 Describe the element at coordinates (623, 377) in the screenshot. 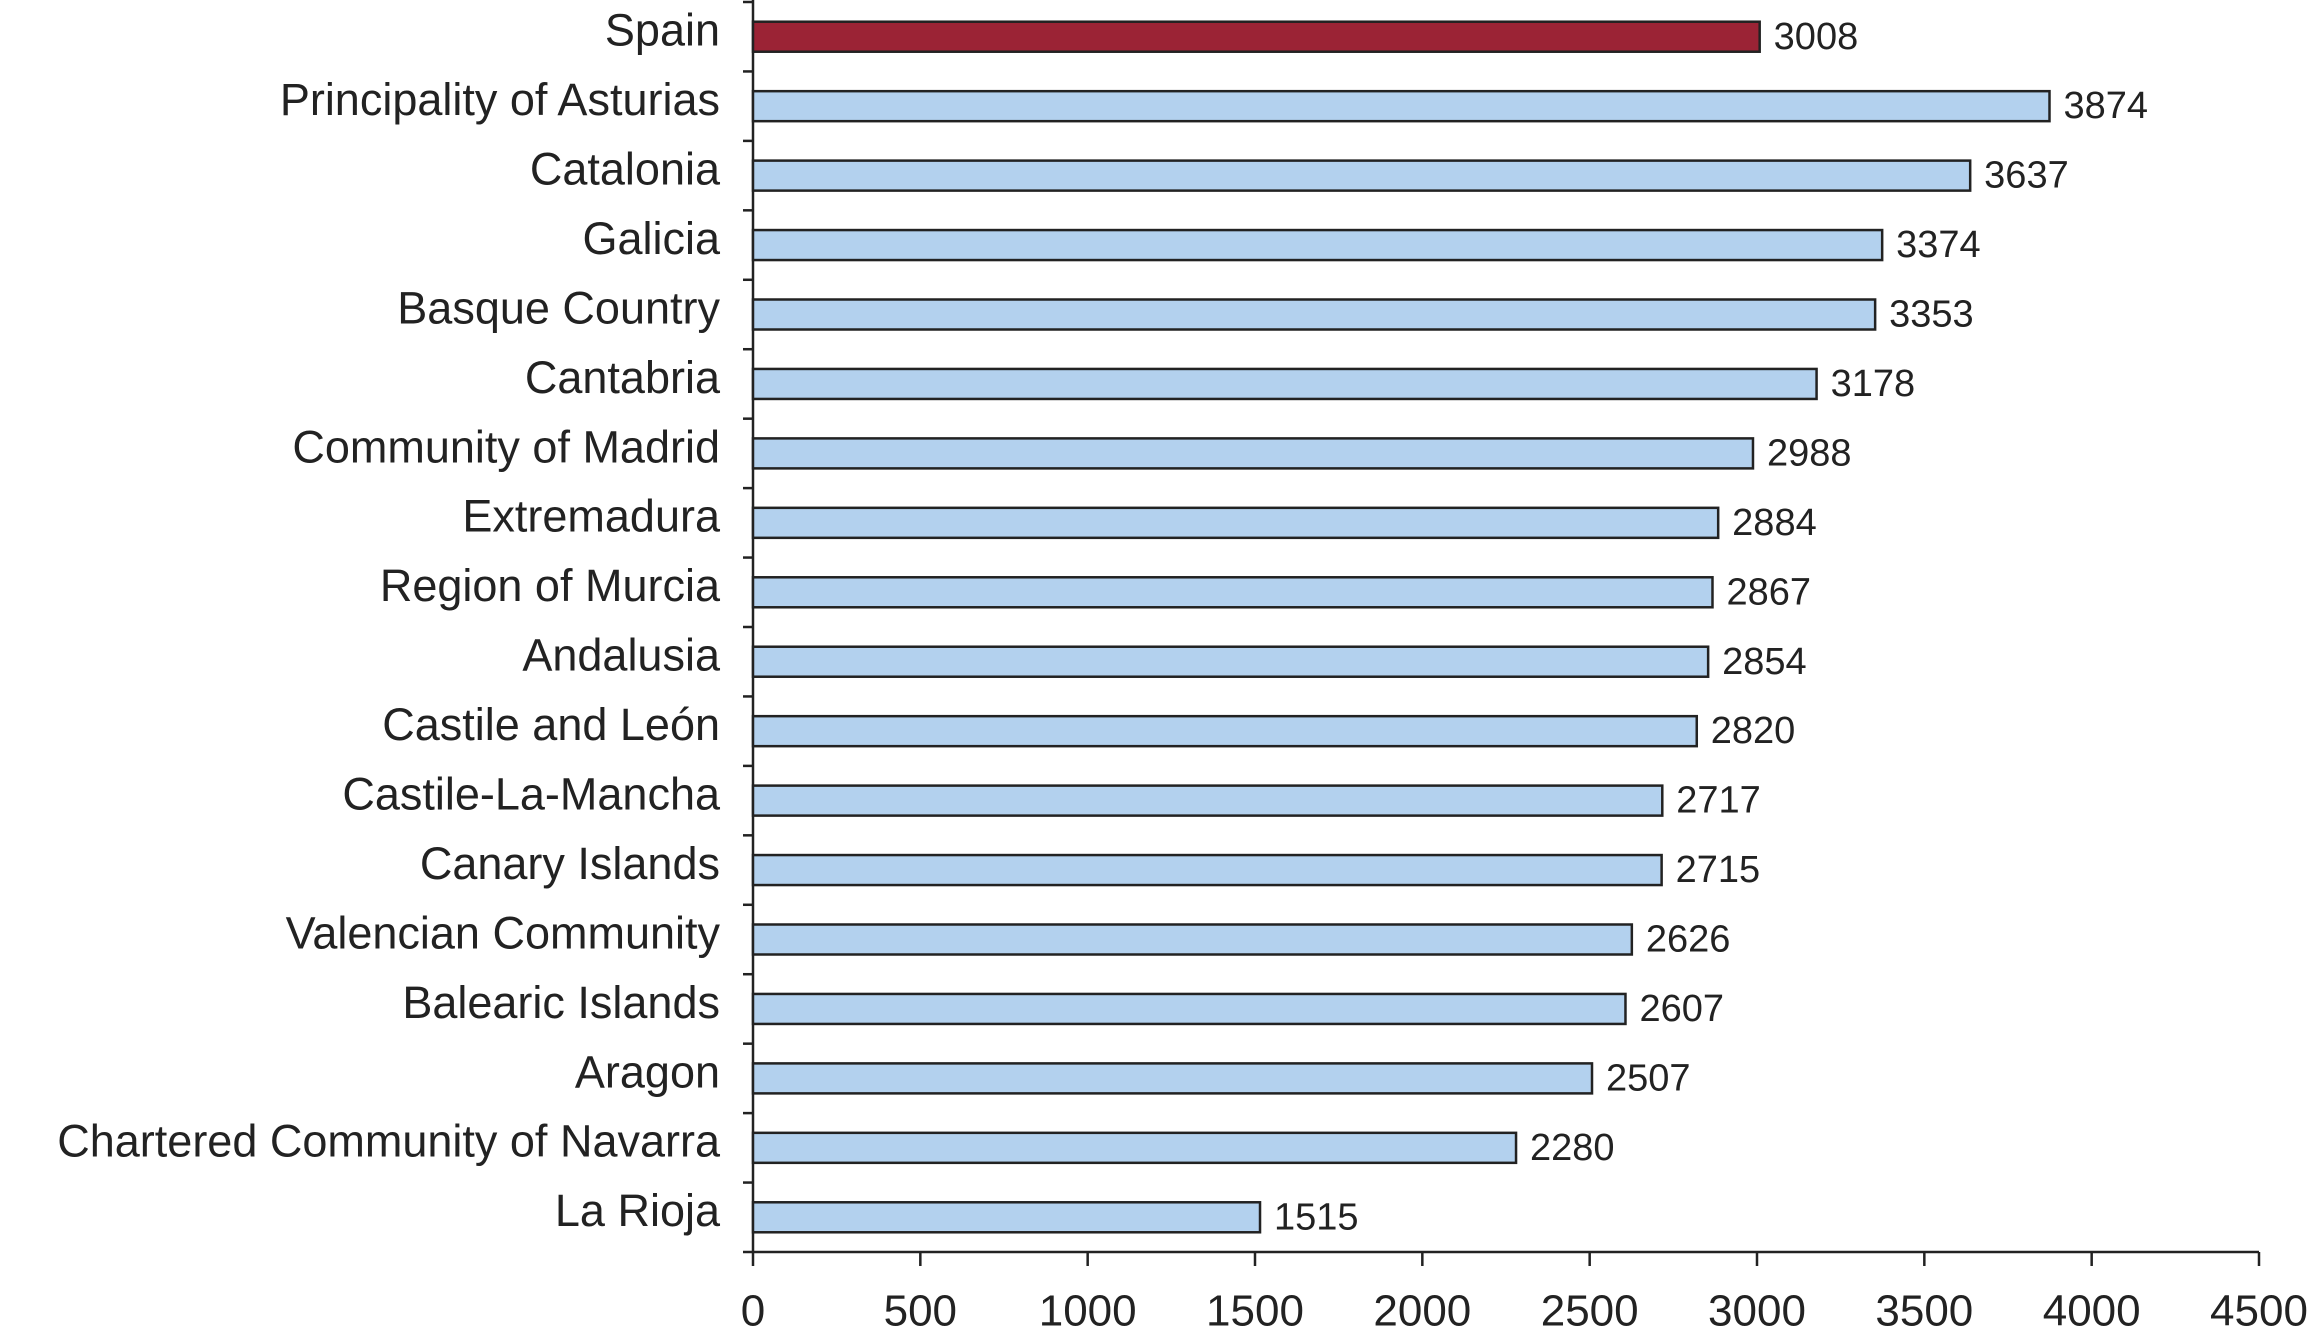

I see `category-label: Cantabria` at that location.